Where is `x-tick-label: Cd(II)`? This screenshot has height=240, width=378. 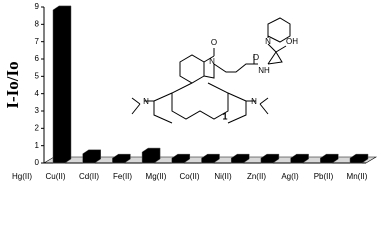 x-tick-label: Cd(II) is located at coordinates (89, 176).